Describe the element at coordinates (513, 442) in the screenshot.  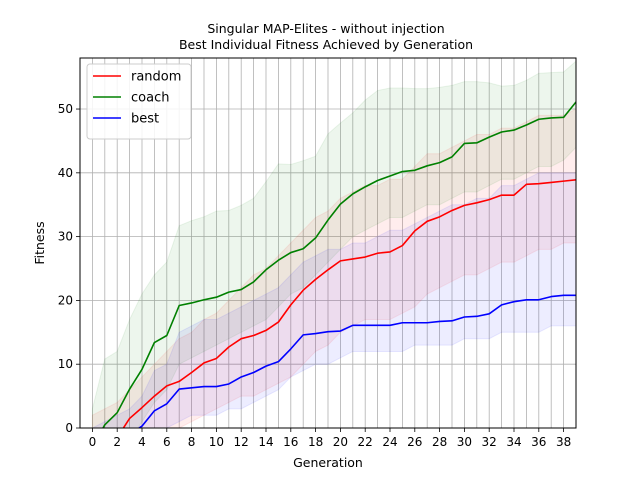
I see `x-tick-label: 34` at that location.